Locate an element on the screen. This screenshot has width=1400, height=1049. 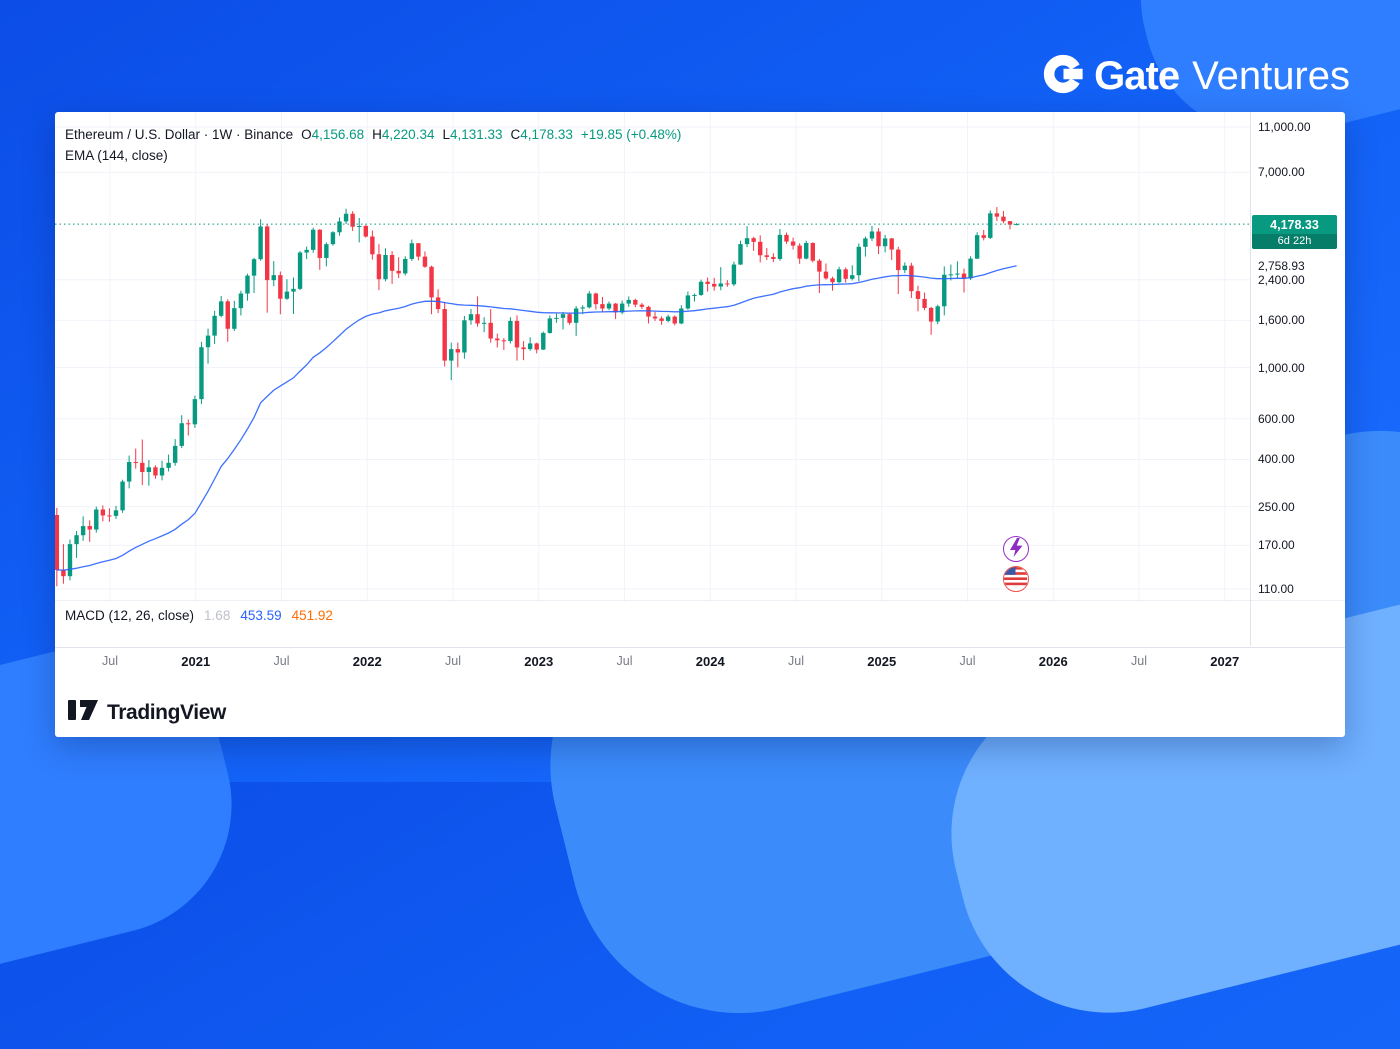
ema-axis-value: 2,758.93 is located at coordinates (1281, 265).